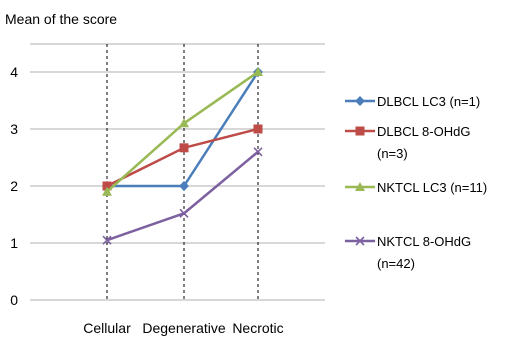  Describe the element at coordinates (423, 131) in the screenshot. I see `legend-label: DLBCL 8-OHdG` at that location.